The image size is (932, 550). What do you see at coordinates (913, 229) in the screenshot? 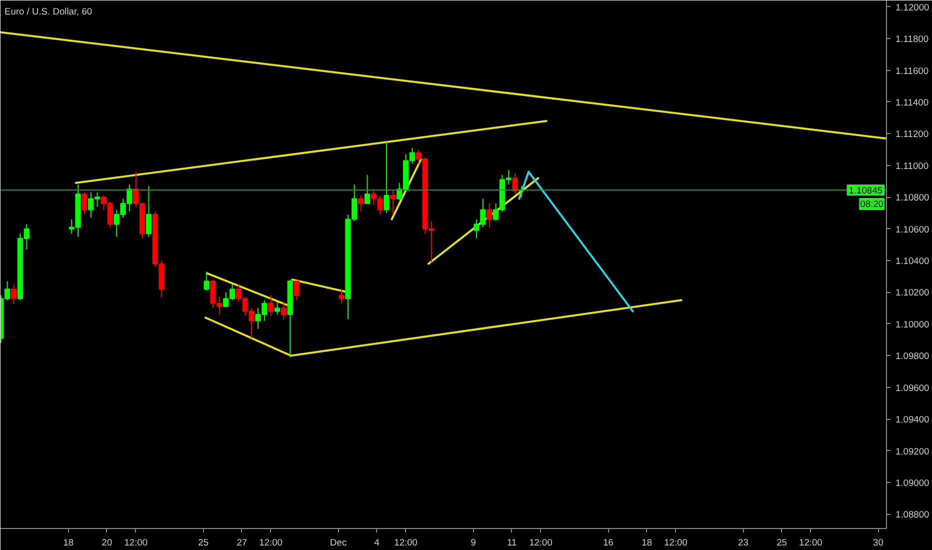
I see `y-tick-label: 1.10600` at bounding box center [913, 229].